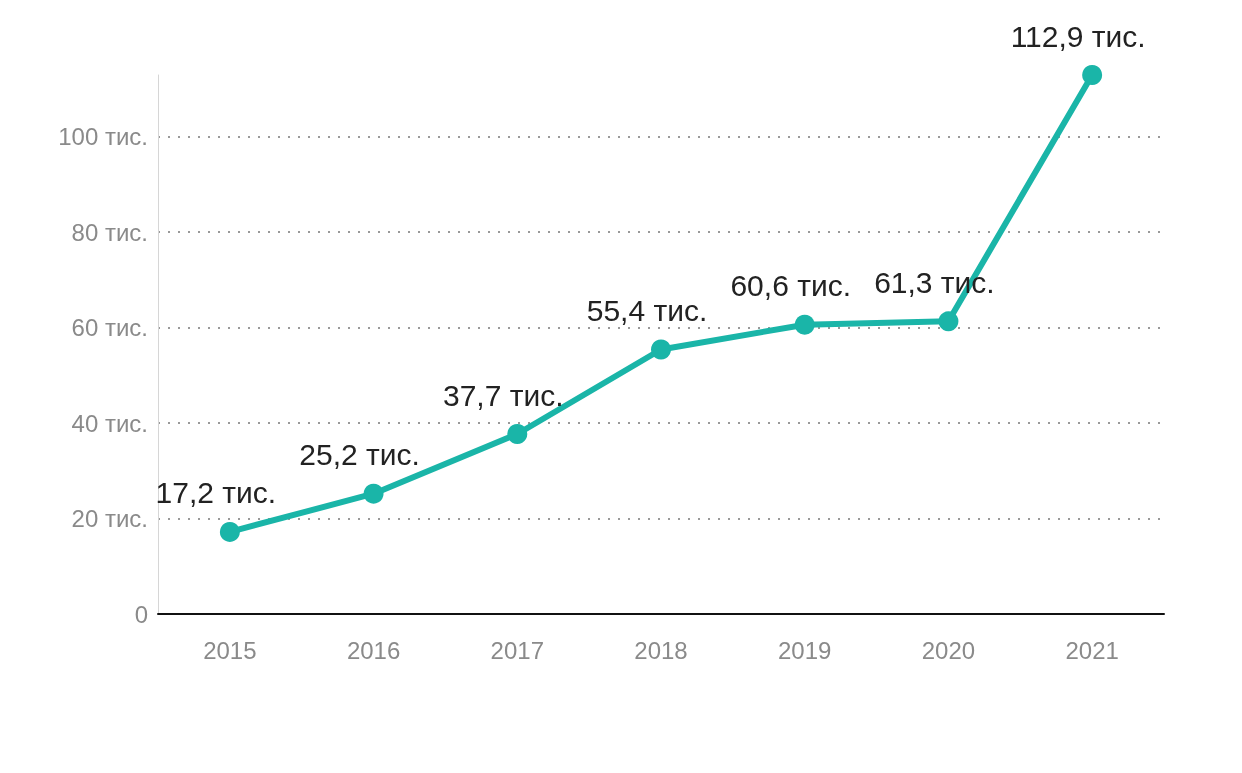 Image resolution: width=1242 pixels, height=773 pixels. I want to click on data-label: 112,9 тис., so click(1078, 36).